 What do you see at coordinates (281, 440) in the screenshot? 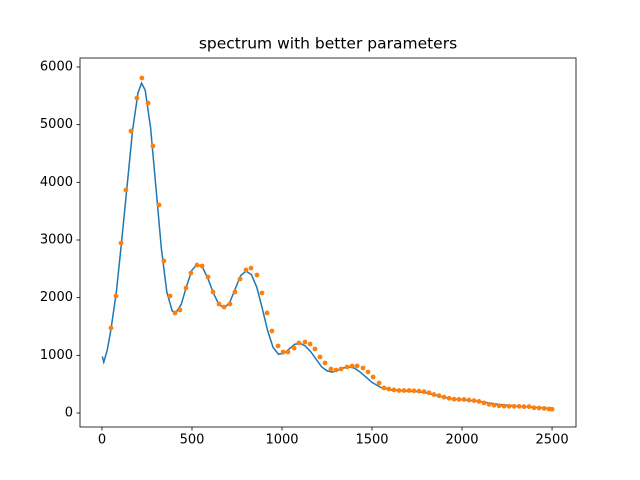
I see `x-tick-label: 1000` at bounding box center [281, 440].